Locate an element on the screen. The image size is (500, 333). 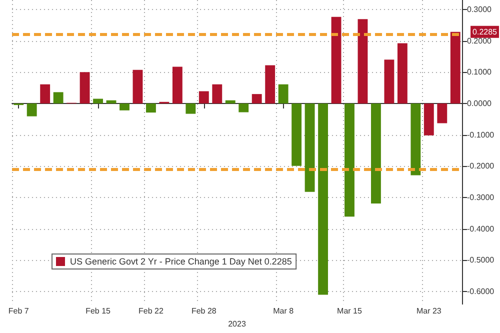
y-tick-label: -0.6000 is located at coordinates (481, 291).